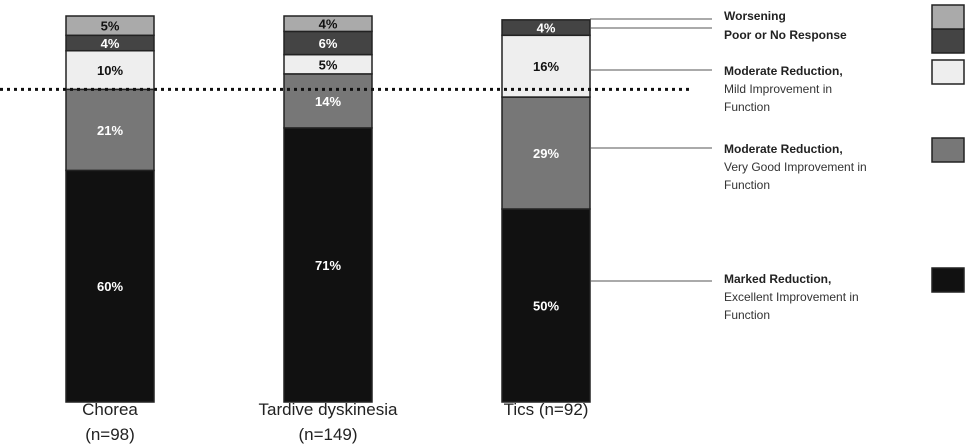 Image resolution: width=968 pixels, height=448 pixels. What do you see at coordinates (948, 72) in the screenshot?
I see `legend-swatch-moderate_mild` at bounding box center [948, 72].